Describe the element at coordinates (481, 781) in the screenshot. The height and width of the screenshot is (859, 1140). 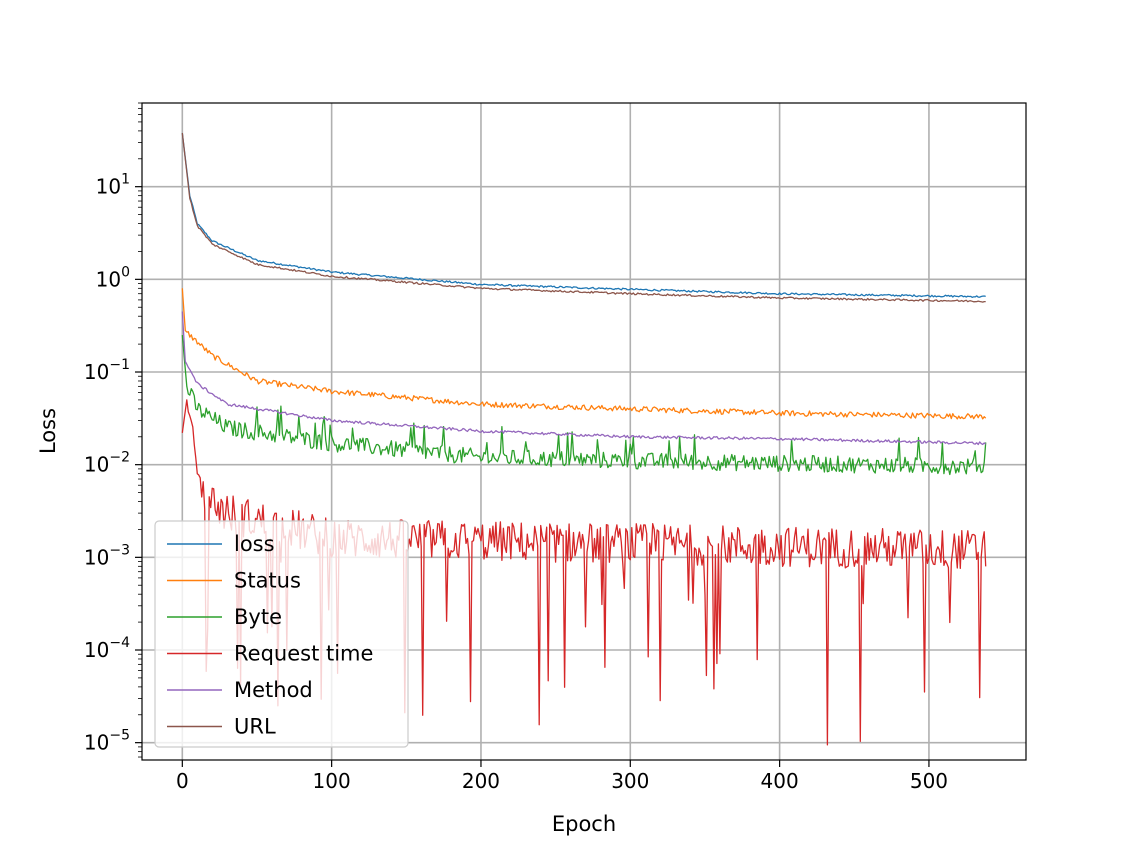
I see `x-tick-label: 200` at that location.